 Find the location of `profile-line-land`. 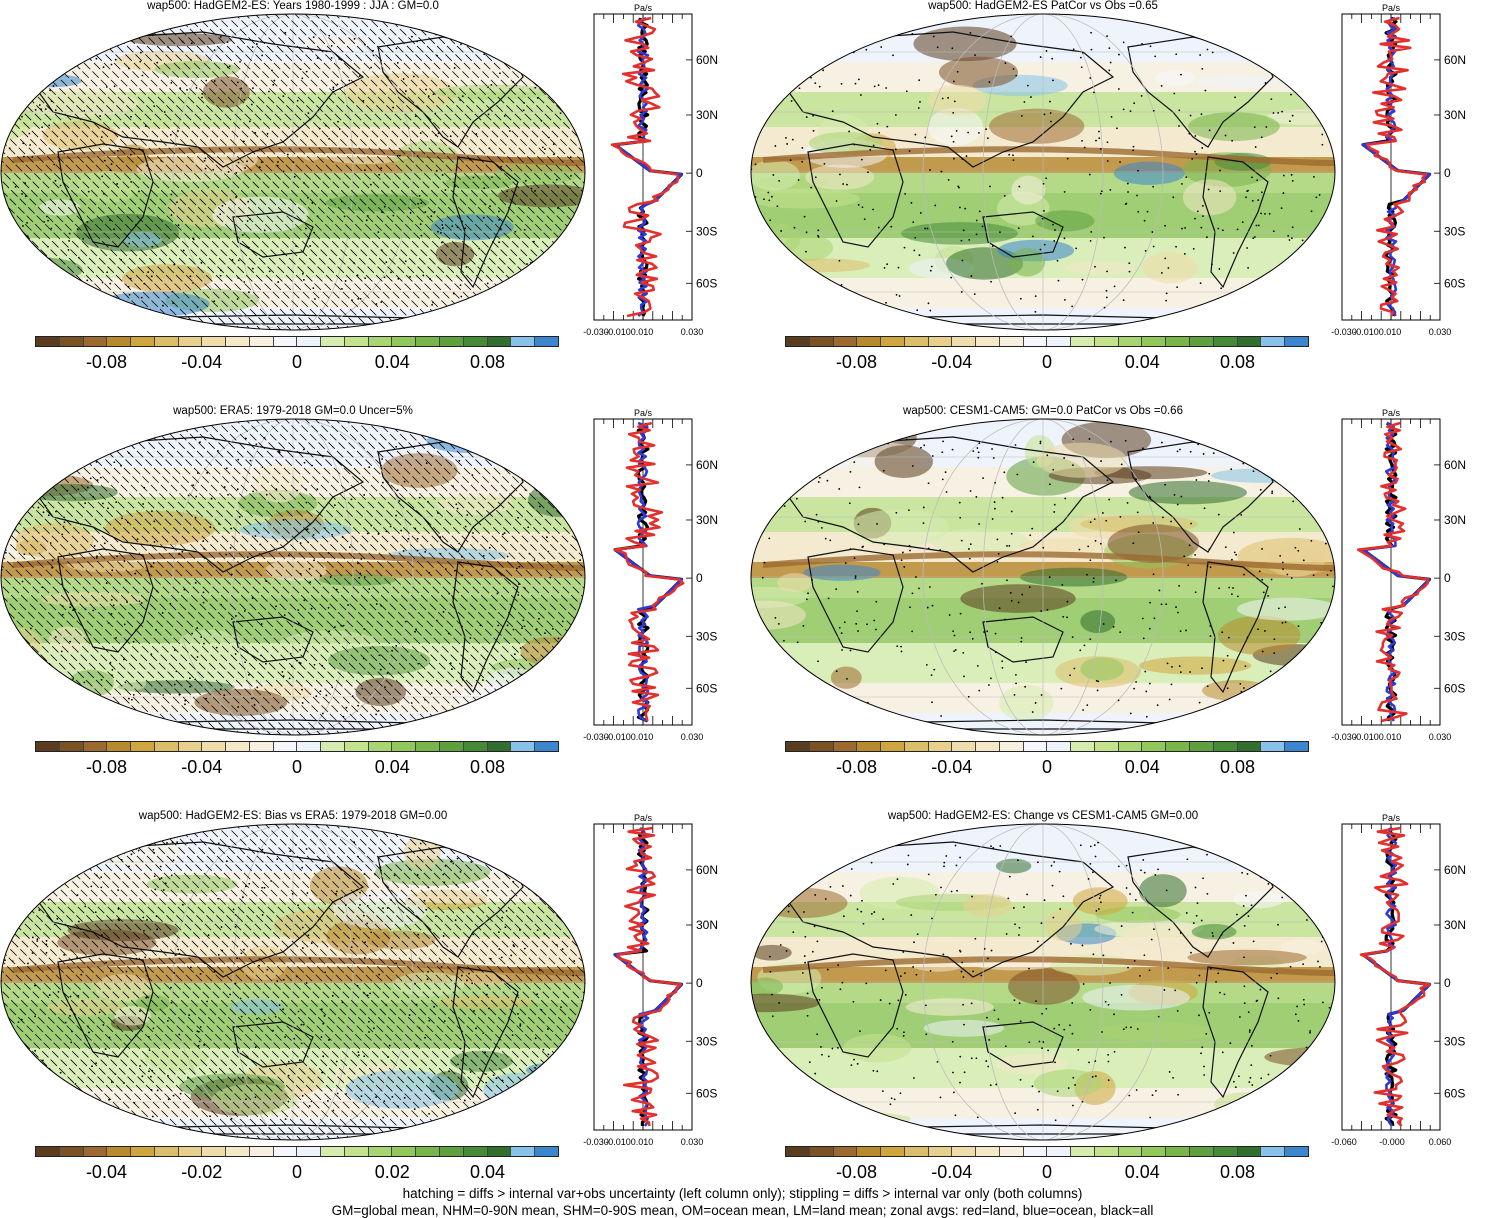

profile-line-land is located at coordinates (649, 976).